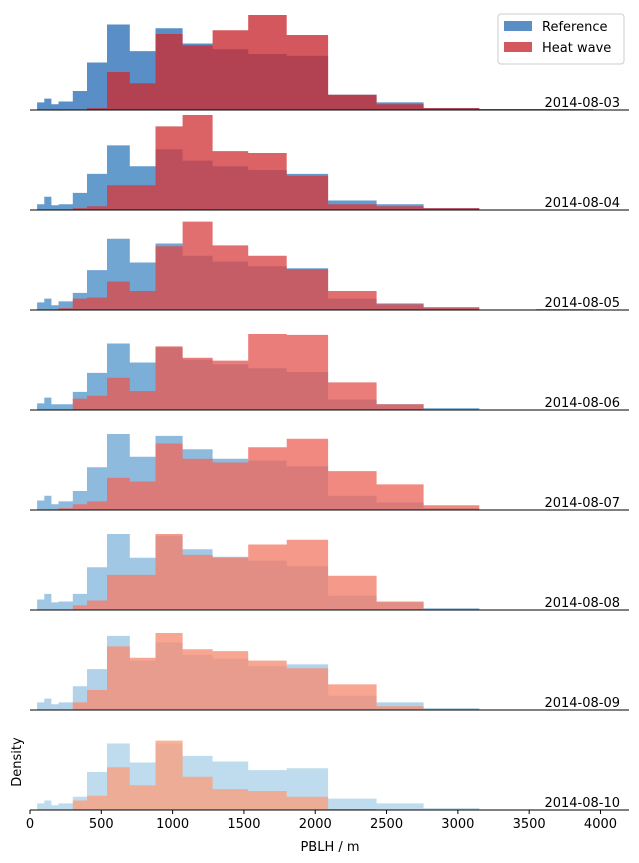 The image size is (639, 863). I want to click on panel-2014-08-06: 2014-08-06, so click(329, 372).